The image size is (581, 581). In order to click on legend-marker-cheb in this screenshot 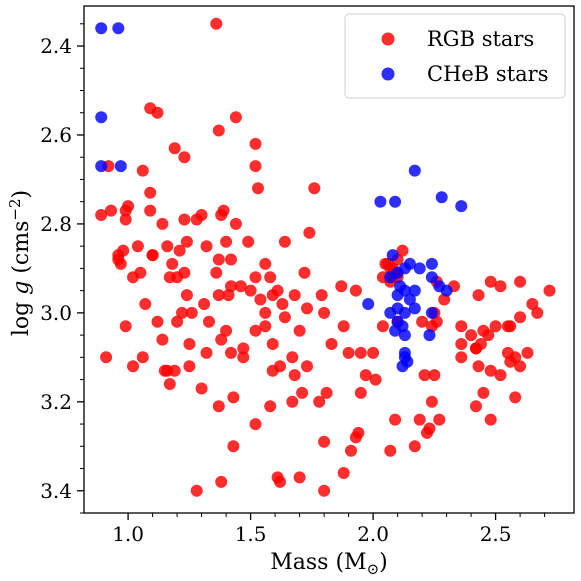, I will do `click(388, 74)`.